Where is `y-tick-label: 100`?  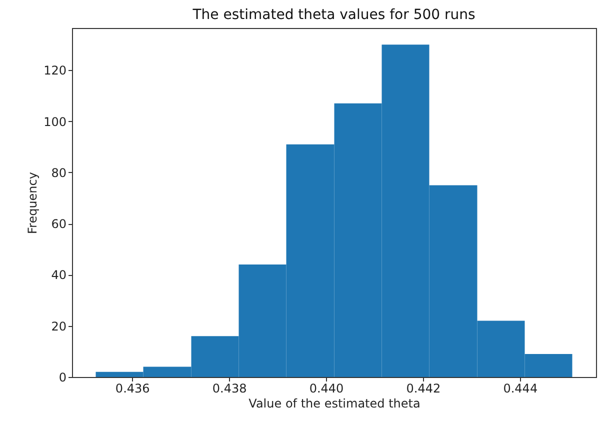
y-tick-label: 100 is located at coordinates (55, 121).